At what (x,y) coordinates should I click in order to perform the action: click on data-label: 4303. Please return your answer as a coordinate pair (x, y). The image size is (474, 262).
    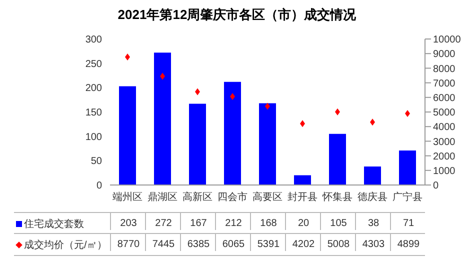
    Looking at the image, I should click on (373, 242).